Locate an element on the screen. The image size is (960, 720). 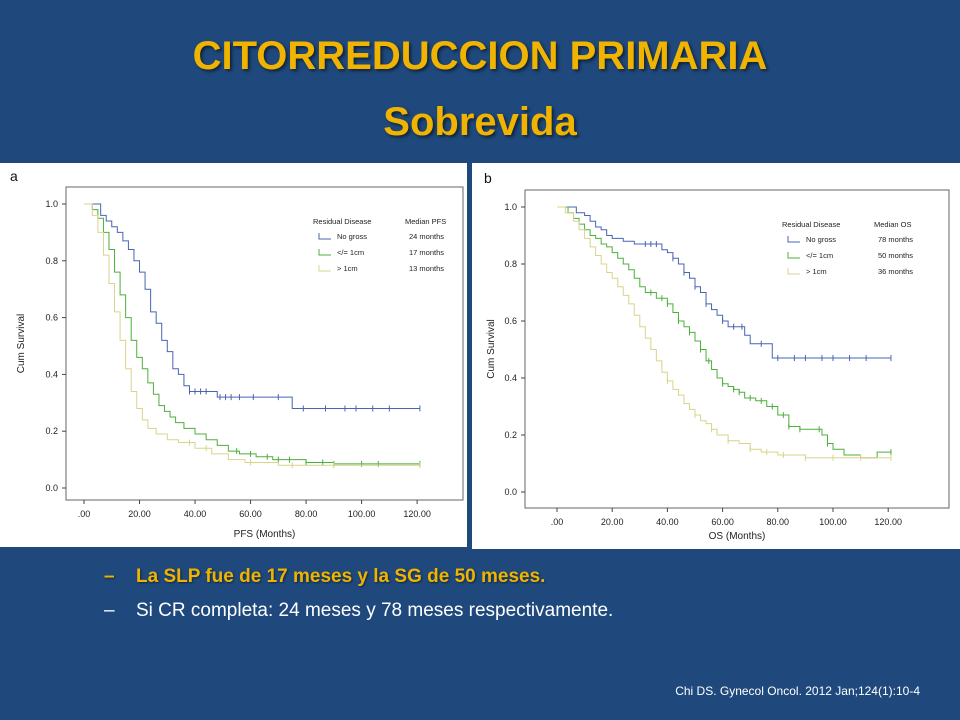
legend-header-right: Median PFS is located at coordinates (425, 221).